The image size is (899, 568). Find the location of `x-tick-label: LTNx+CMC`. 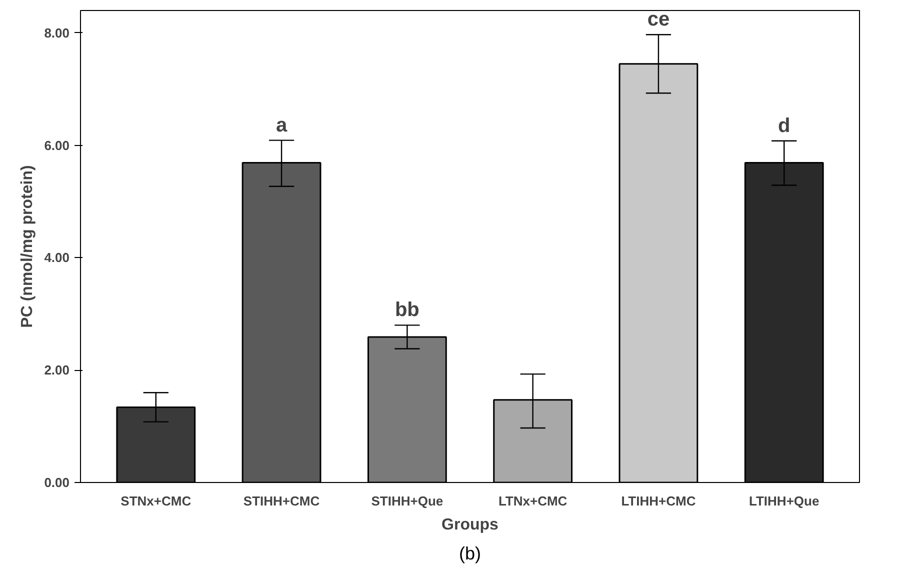

x-tick-label: LTNx+CMC is located at coordinates (533, 501).